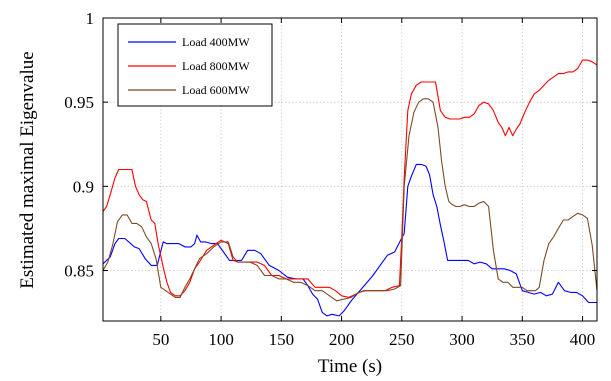 This screenshot has width=611, height=381. What do you see at coordinates (160, 339) in the screenshot?
I see `x-tick-label: 50` at bounding box center [160, 339].